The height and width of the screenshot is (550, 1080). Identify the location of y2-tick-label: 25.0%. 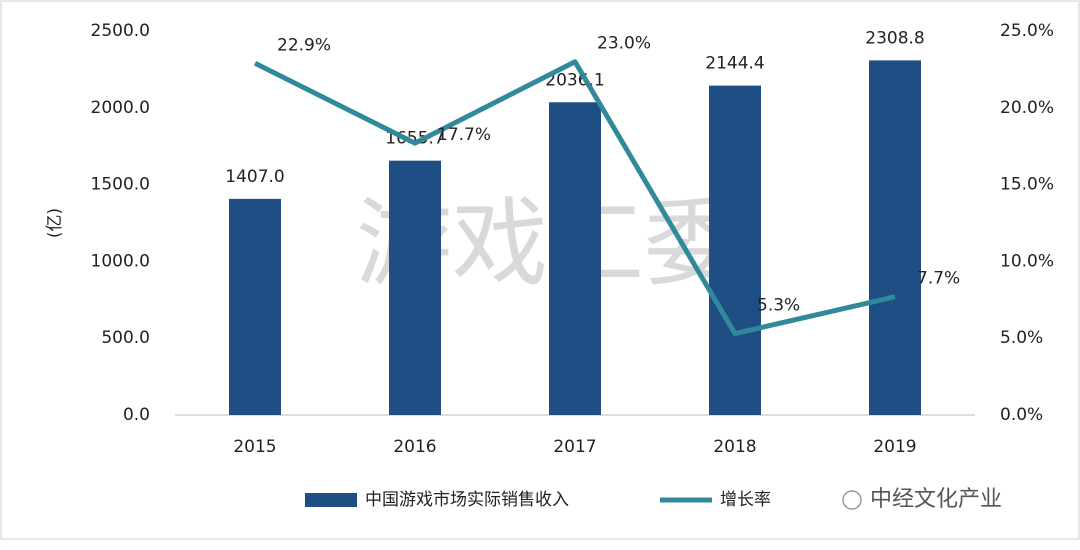
(1027, 31).